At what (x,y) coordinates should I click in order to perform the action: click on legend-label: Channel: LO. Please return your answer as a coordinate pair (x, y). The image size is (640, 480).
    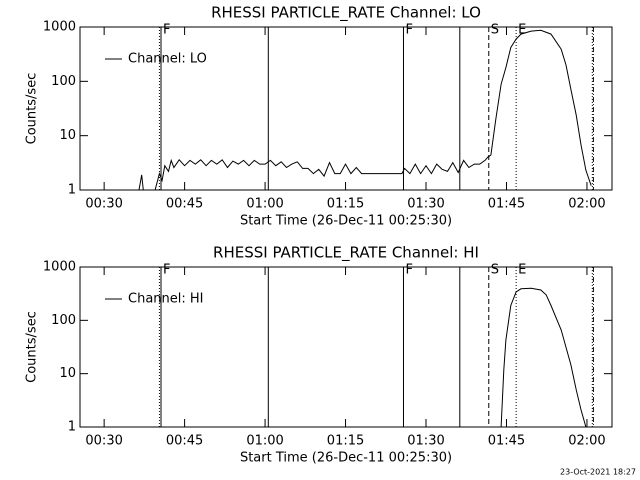
    Looking at the image, I should click on (167, 59).